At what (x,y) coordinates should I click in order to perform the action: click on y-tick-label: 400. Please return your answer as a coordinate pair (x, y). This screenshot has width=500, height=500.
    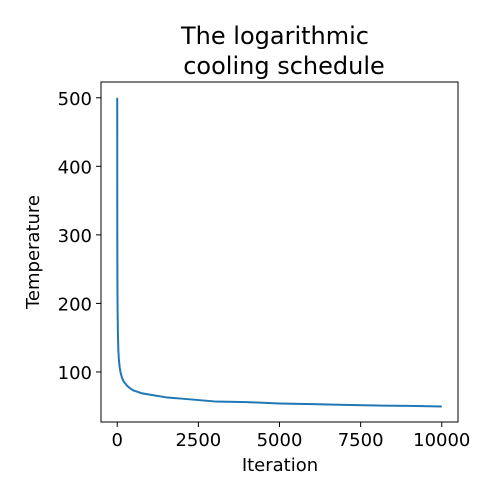
    Looking at the image, I should click on (75, 167).